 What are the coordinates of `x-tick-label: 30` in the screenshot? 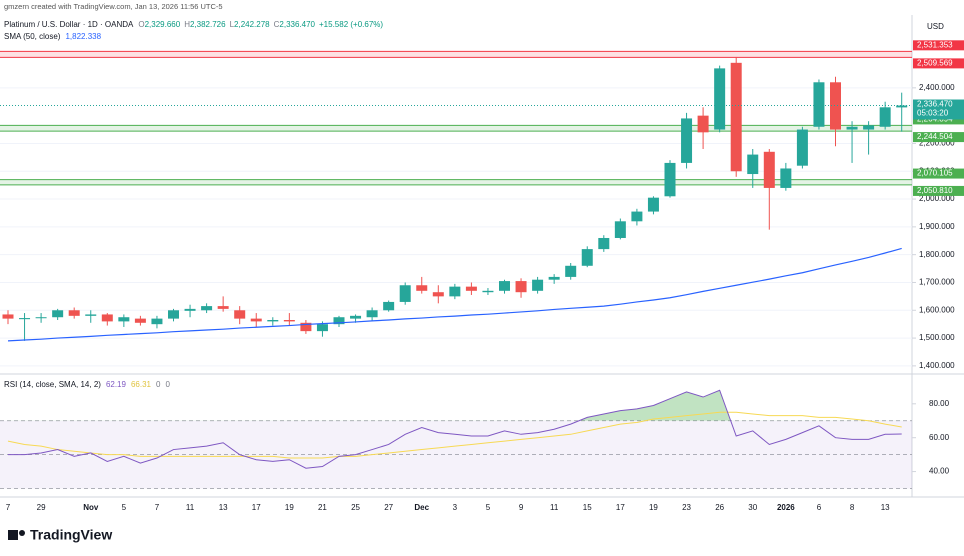 It's located at (752, 507).